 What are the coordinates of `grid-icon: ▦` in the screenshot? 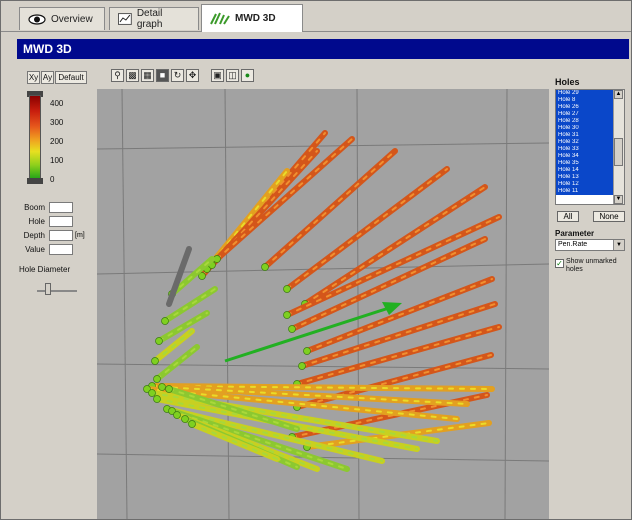 It's located at (147, 75).